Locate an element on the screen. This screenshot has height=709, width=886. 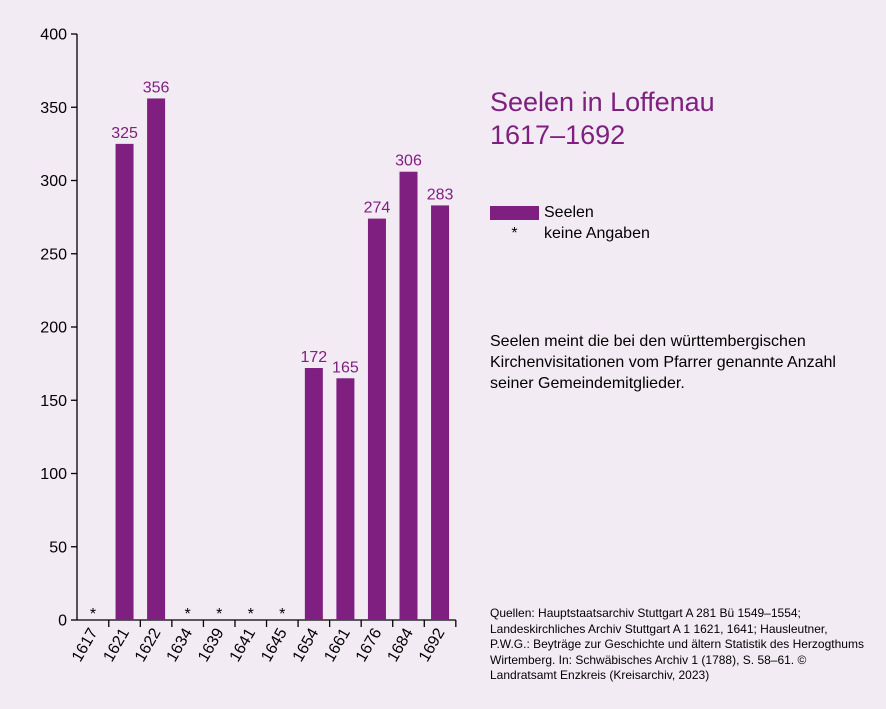
data-label: 165 is located at coordinates (345, 367).